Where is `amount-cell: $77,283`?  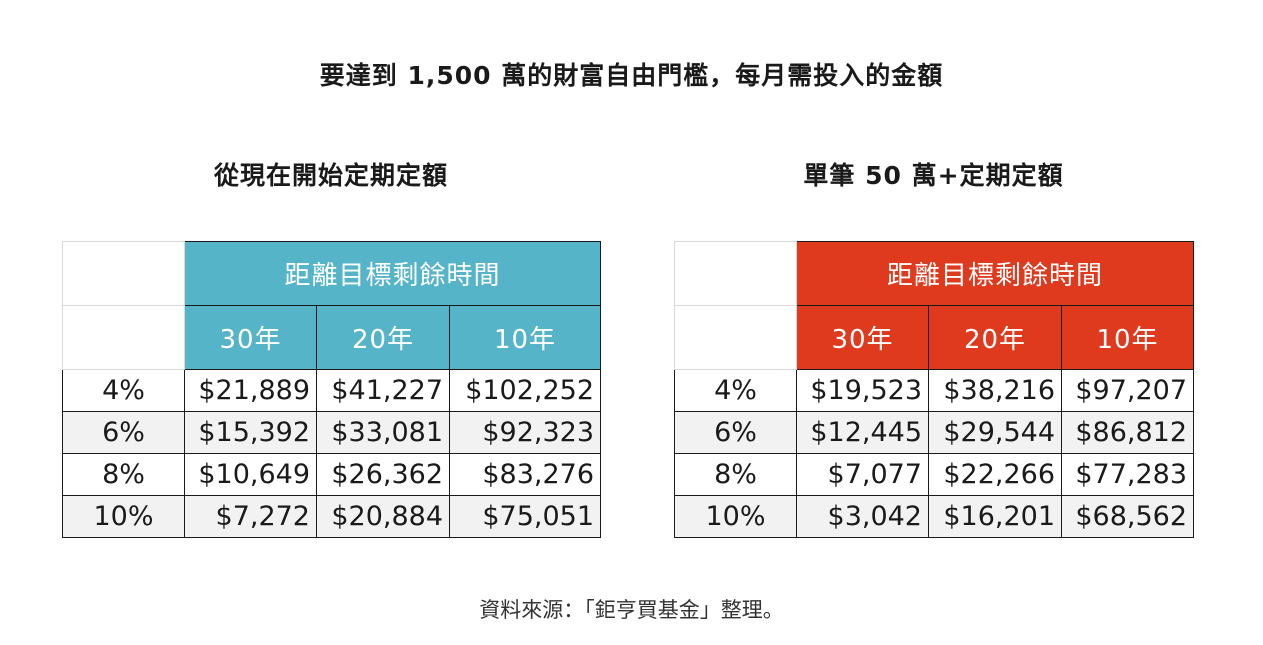
amount-cell: $77,283 is located at coordinates (1127, 474).